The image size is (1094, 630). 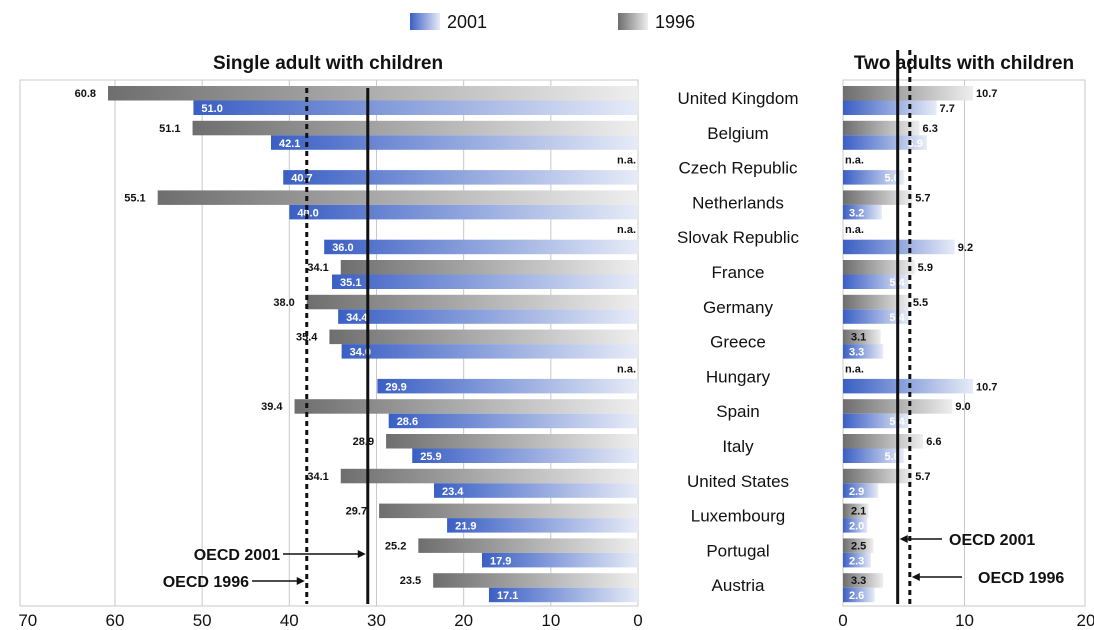 I want to click on right-label-2001-portugal: 2.3, so click(x=856, y=561).